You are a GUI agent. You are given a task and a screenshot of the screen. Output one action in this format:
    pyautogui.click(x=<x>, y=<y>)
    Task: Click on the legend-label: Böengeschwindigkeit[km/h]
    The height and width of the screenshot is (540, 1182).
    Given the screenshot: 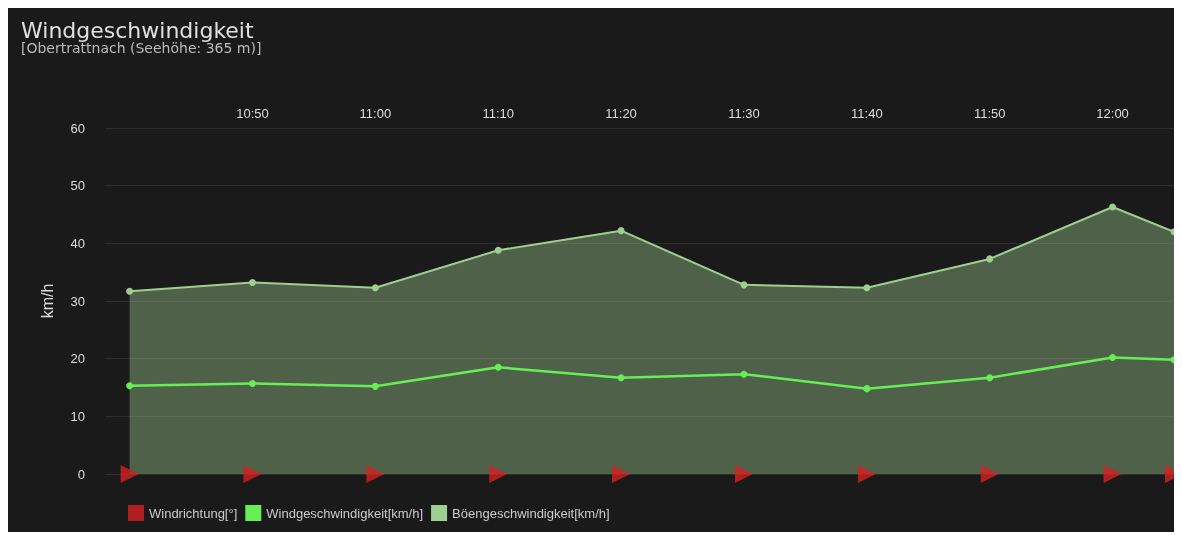 What is the action you would take?
    pyautogui.click(x=531, y=513)
    